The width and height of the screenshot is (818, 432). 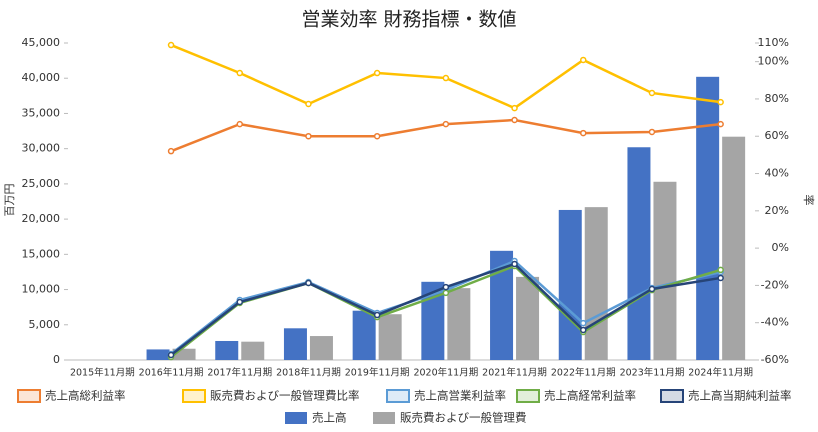 I want to click on x-tick-label: 2021年11月期, so click(x=514, y=373).